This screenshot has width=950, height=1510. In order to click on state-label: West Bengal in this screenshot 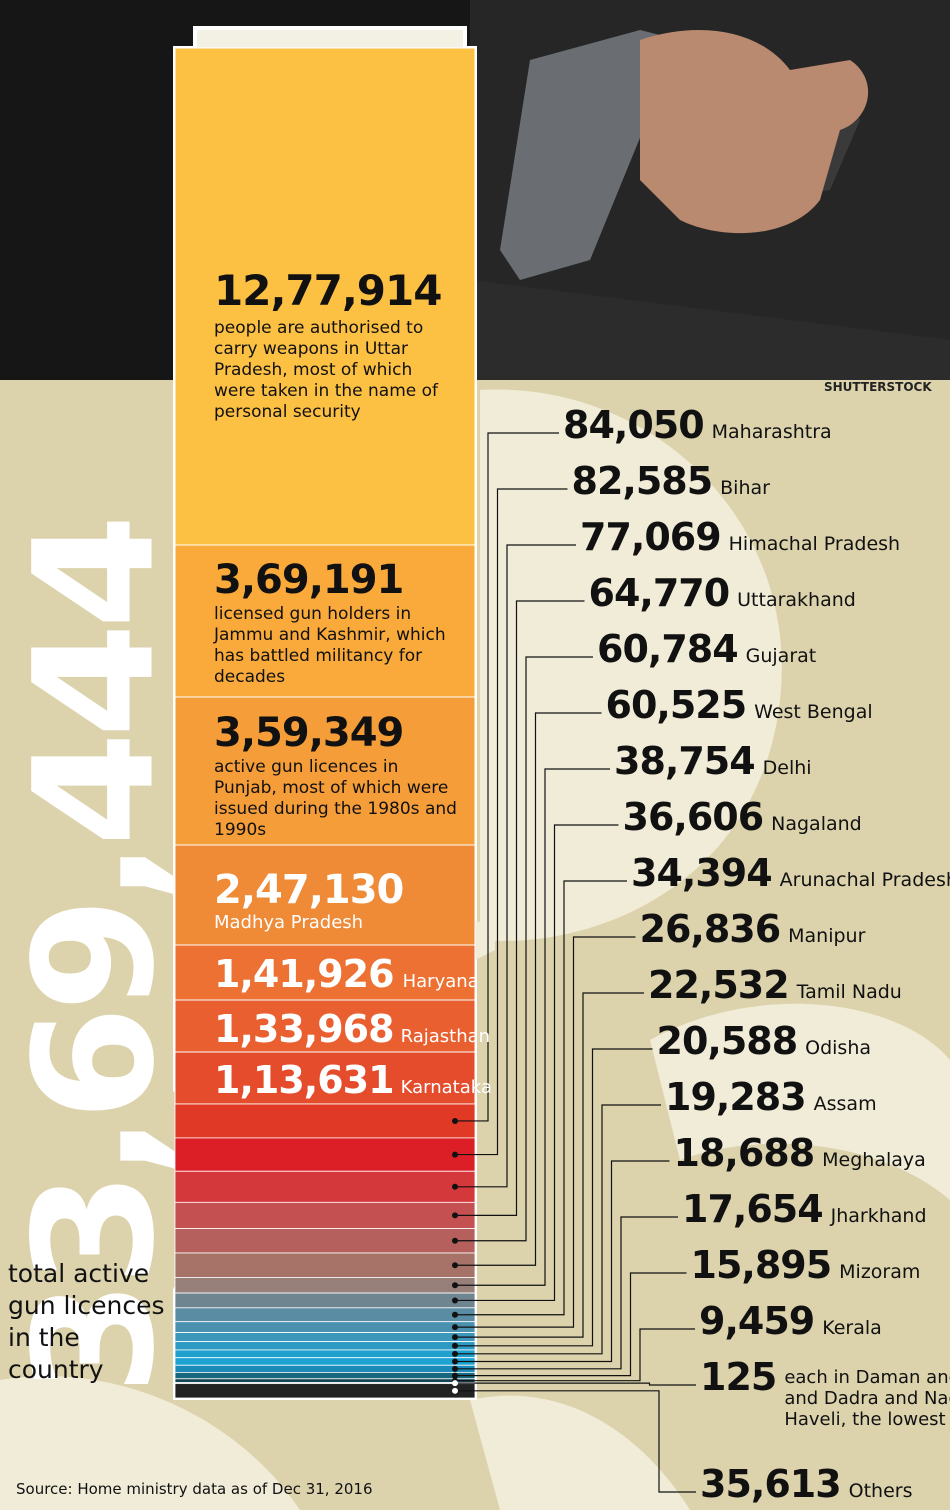, I will do `click(813, 712)`.